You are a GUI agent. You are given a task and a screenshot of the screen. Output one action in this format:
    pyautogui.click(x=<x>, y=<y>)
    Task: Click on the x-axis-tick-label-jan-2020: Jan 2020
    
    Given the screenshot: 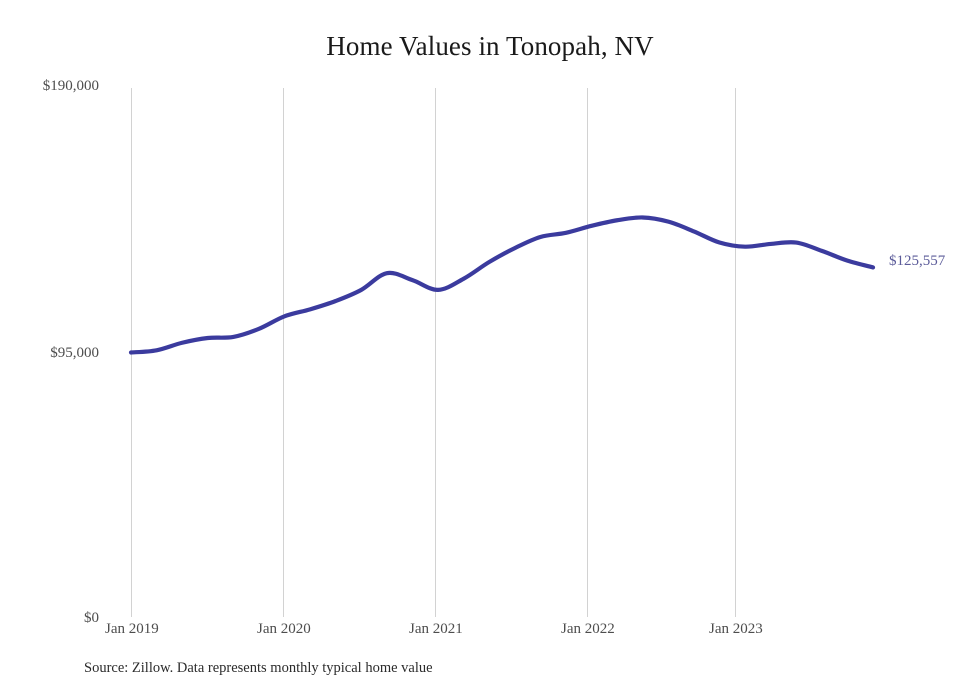 What is the action you would take?
    pyautogui.click(x=284, y=629)
    